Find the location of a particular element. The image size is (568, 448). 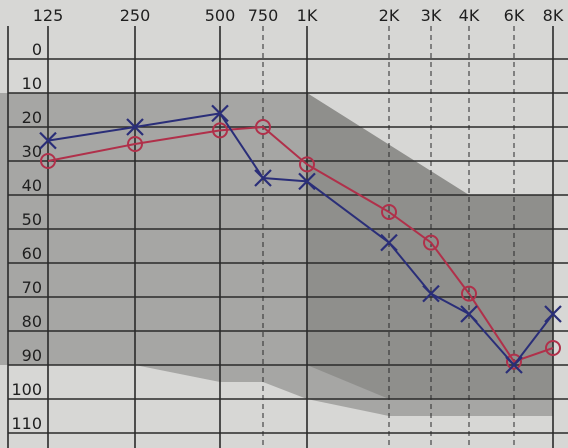

x-tick-label-4K: 4K is located at coordinates (469, 15).